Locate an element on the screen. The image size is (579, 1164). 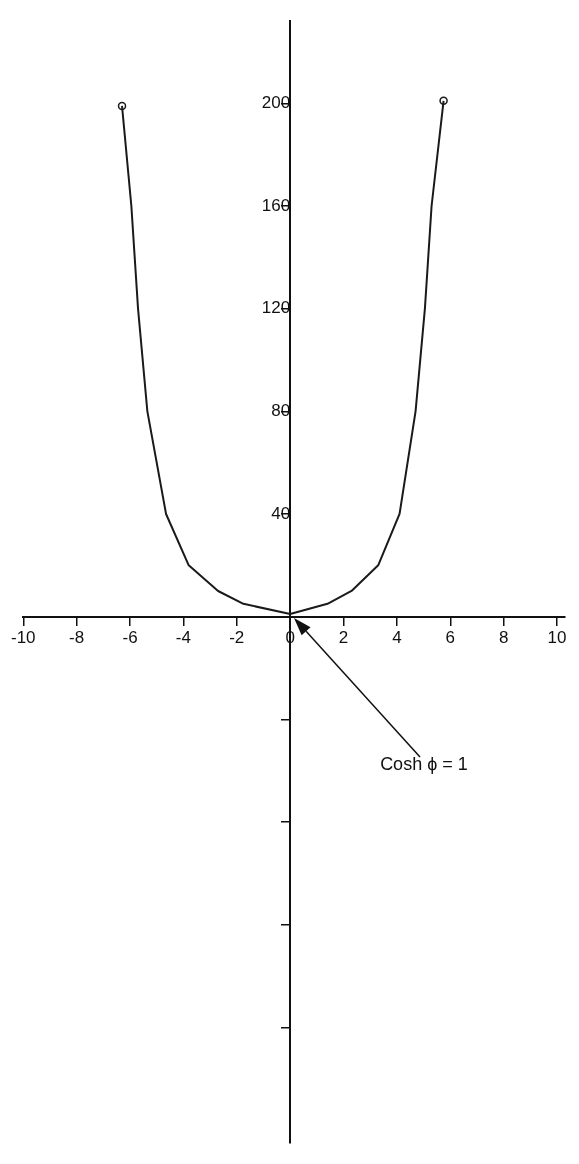
x-tick-label: 8 is located at coordinates (503, 637).